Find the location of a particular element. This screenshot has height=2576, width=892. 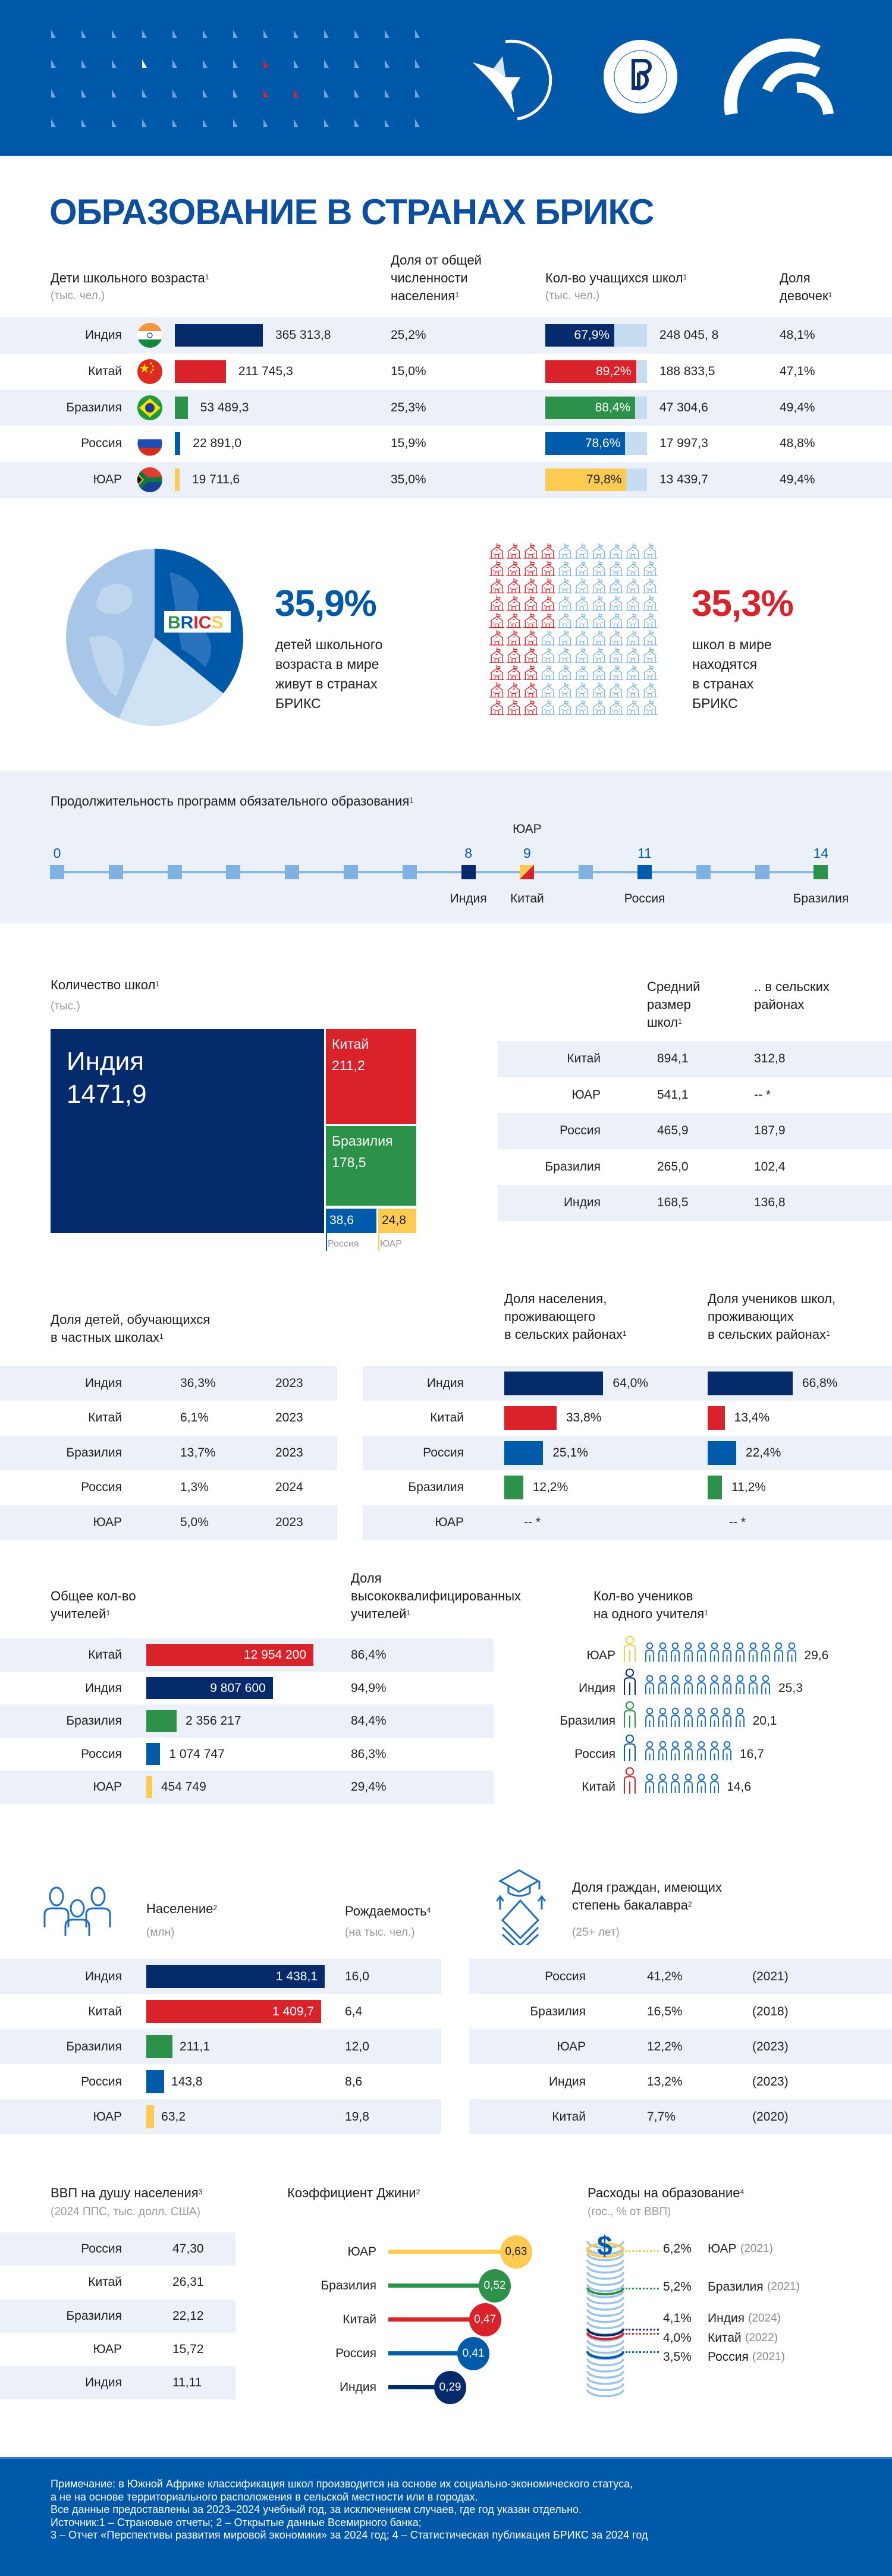

treemap-value: 38,6 is located at coordinates (341, 1220).